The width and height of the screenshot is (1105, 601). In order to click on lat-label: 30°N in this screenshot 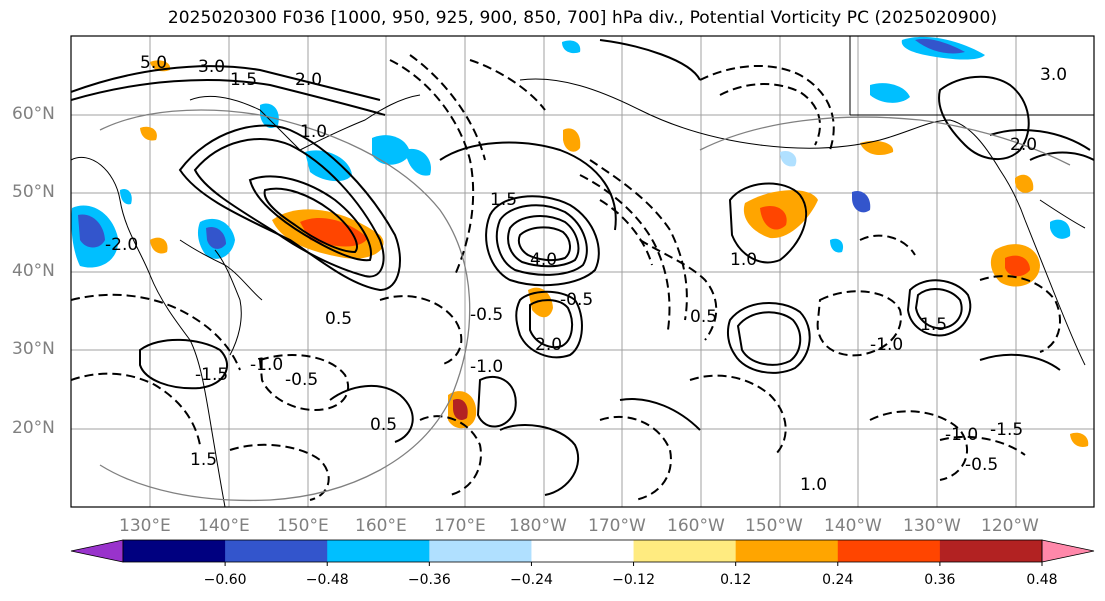, I will do `click(33, 349)`.